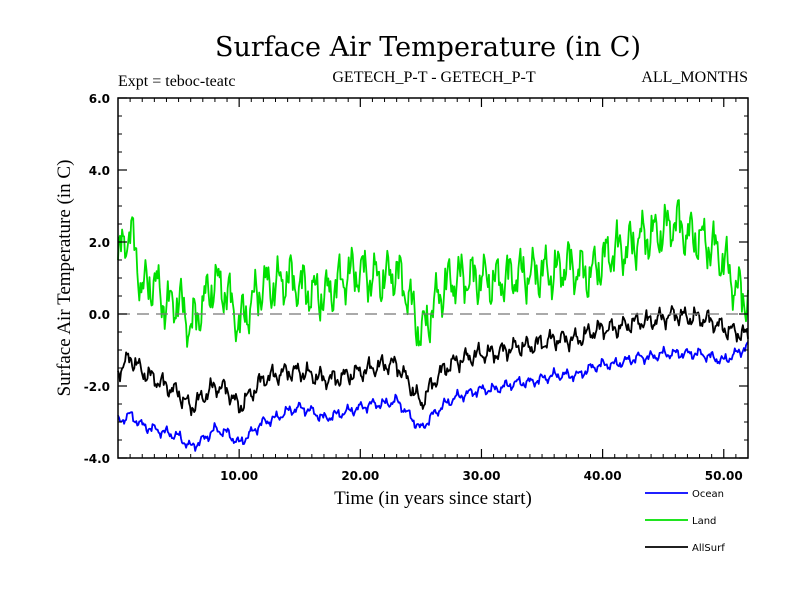 This screenshot has height=600, width=800. Describe the element at coordinates (97, 459) in the screenshot. I see `y-tick-label: -4.0` at that location.